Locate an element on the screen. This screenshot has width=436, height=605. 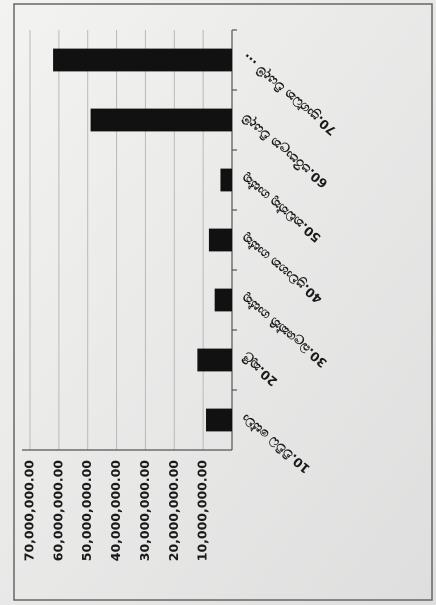
y-tick-label: 60,000,000.00 is located at coordinates (57, 511).